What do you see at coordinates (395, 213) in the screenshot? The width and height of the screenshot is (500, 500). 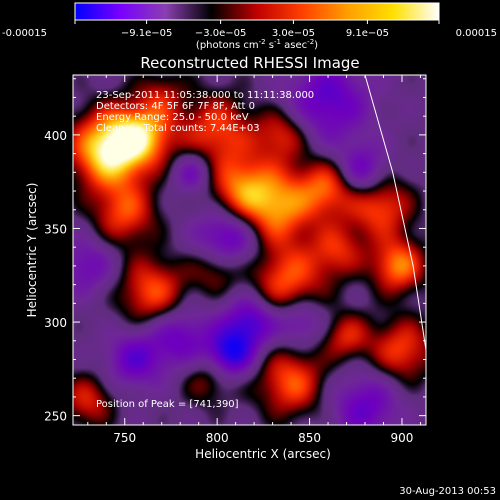 I see `solar-limb-curve` at bounding box center [395, 213].